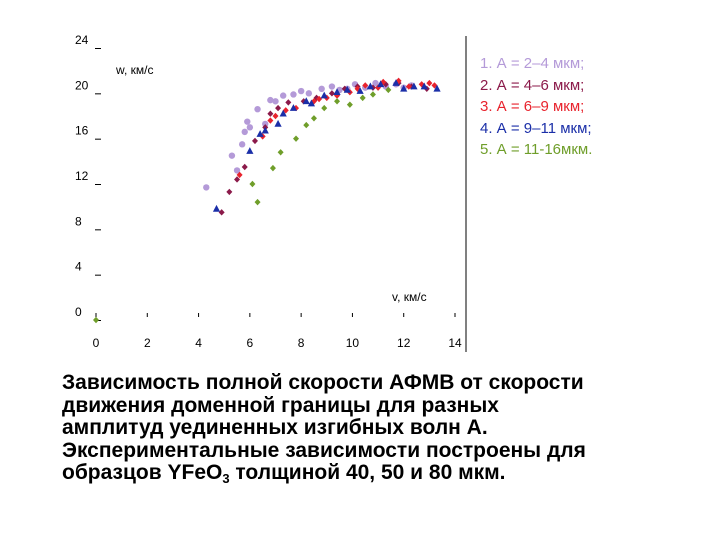 This screenshot has width=720, height=540. Describe the element at coordinates (404, 343) in the screenshot. I see `x-tick-label: 12` at that location.